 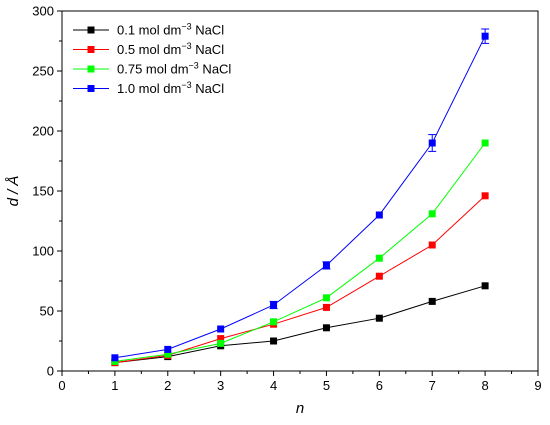 I want to click on x-tick-label: 7, so click(x=432, y=385).